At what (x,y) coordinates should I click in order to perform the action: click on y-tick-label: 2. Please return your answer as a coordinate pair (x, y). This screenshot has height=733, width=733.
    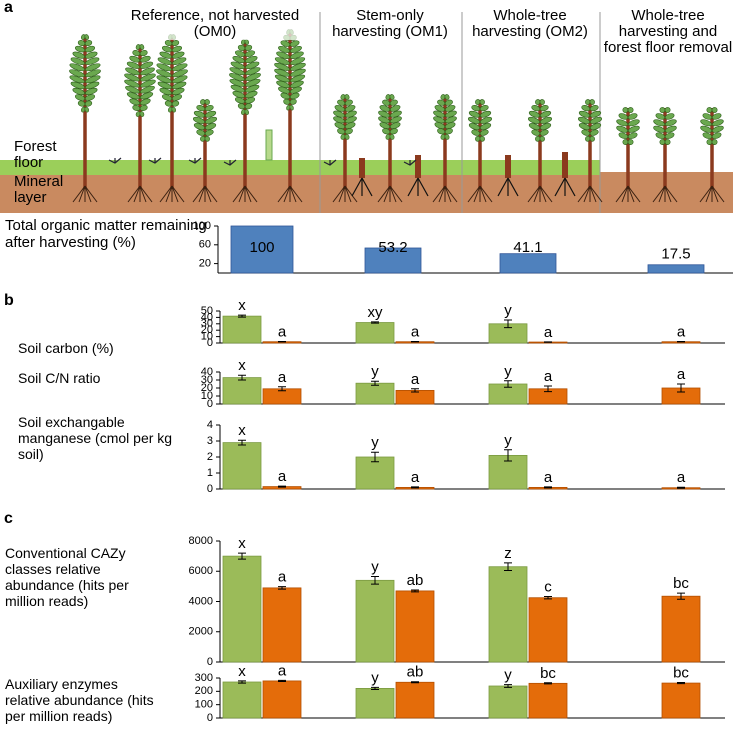
    Looking at the image, I should click on (210, 457).